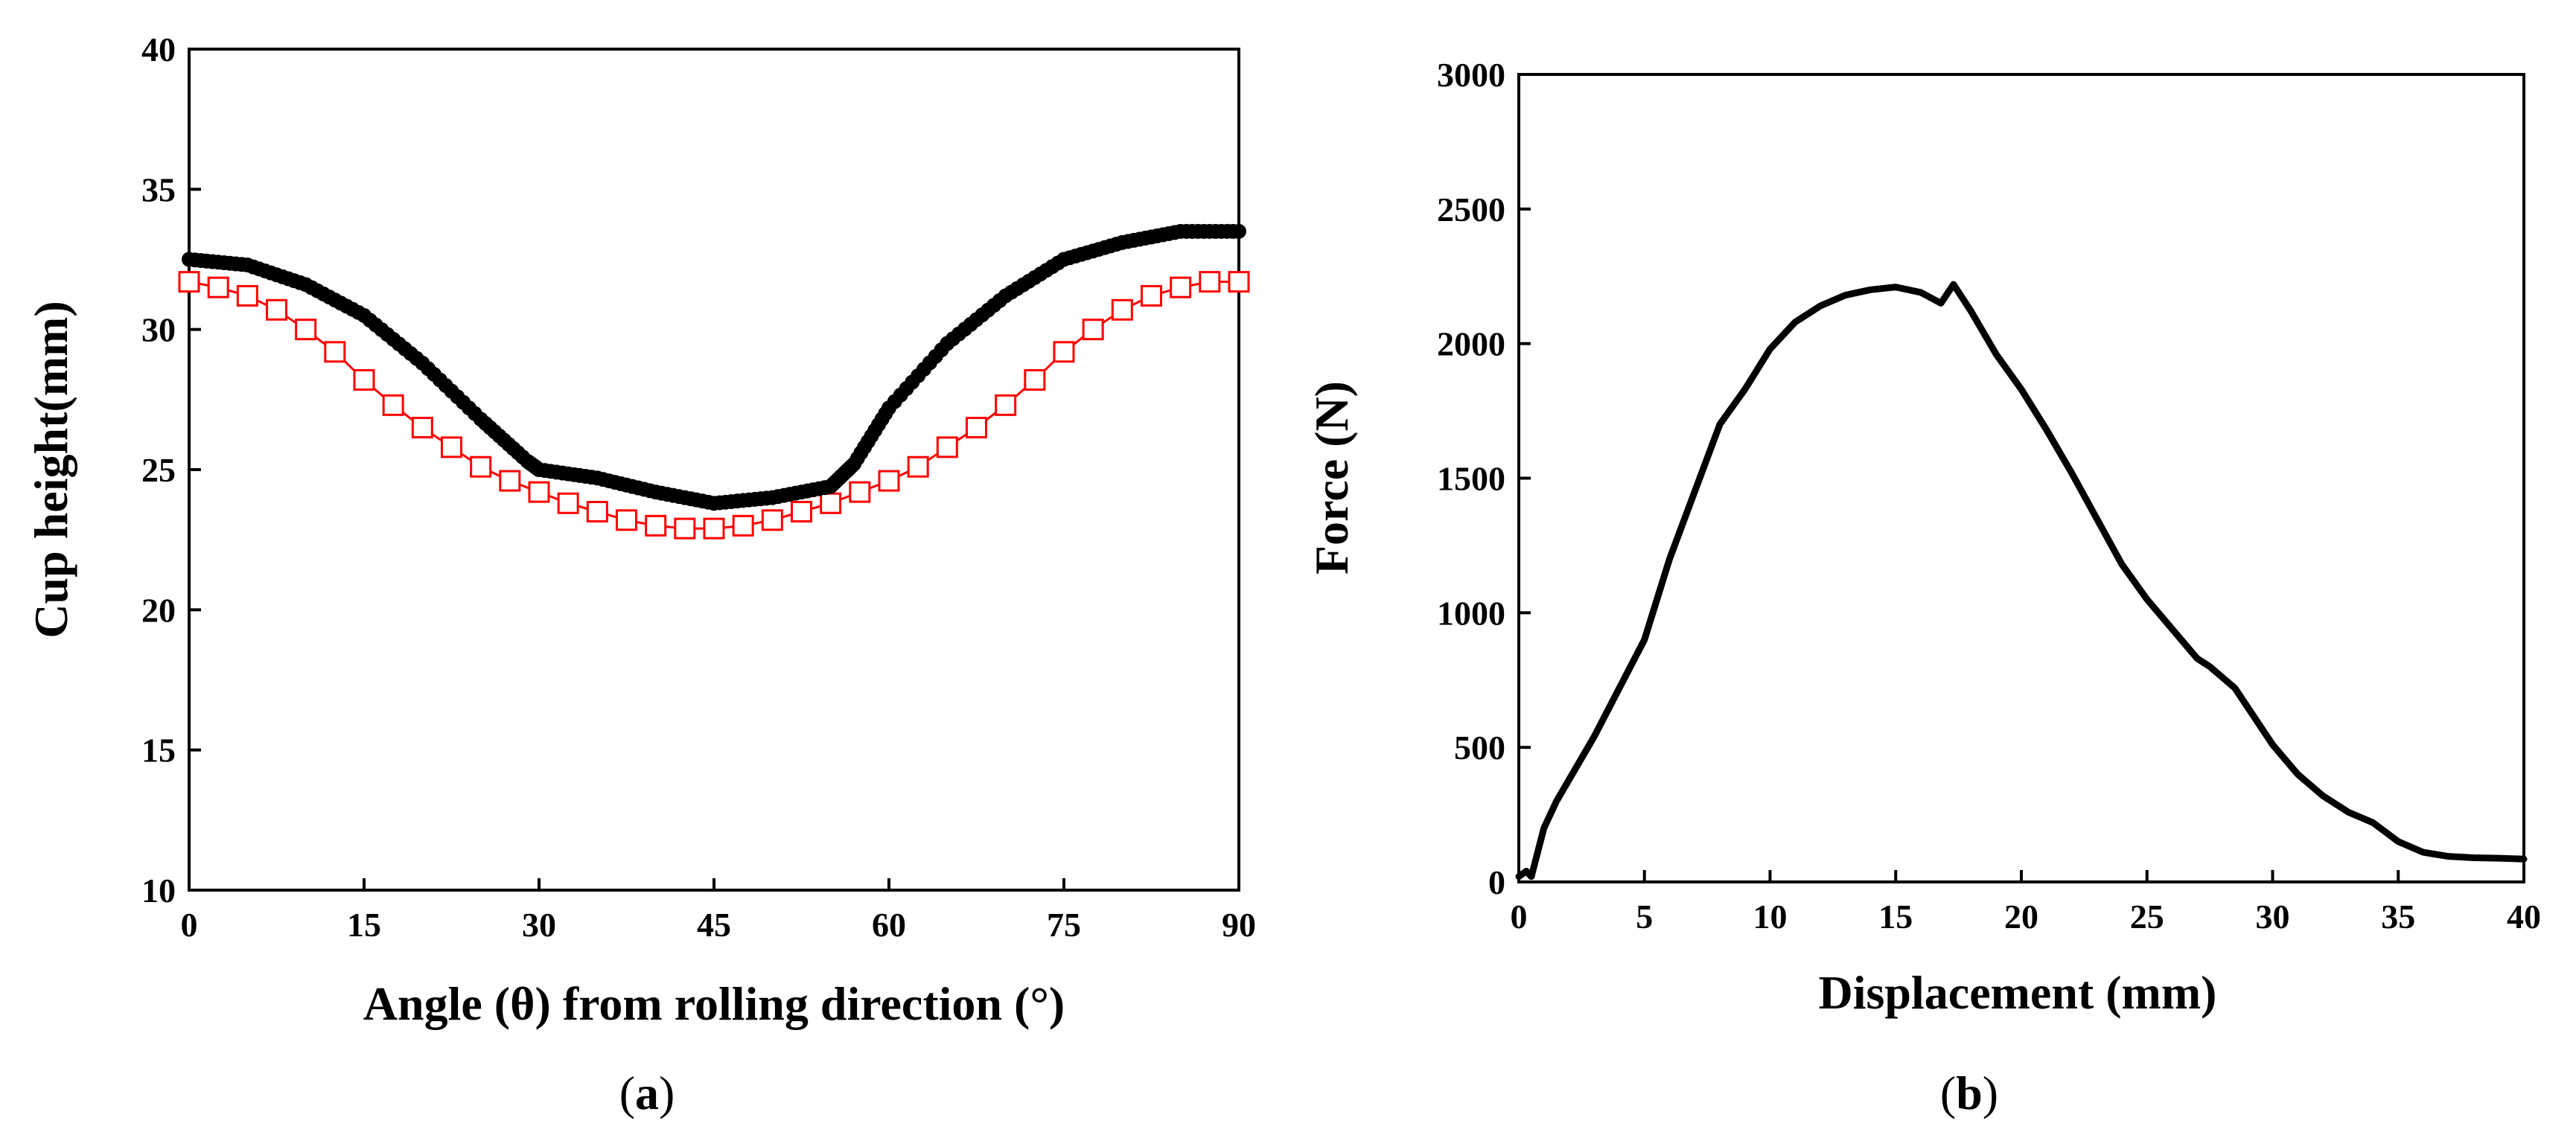 Image resolution: width=2576 pixels, height=1135 pixels. I want to click on y-tick-label: 25, so click(158, 470).